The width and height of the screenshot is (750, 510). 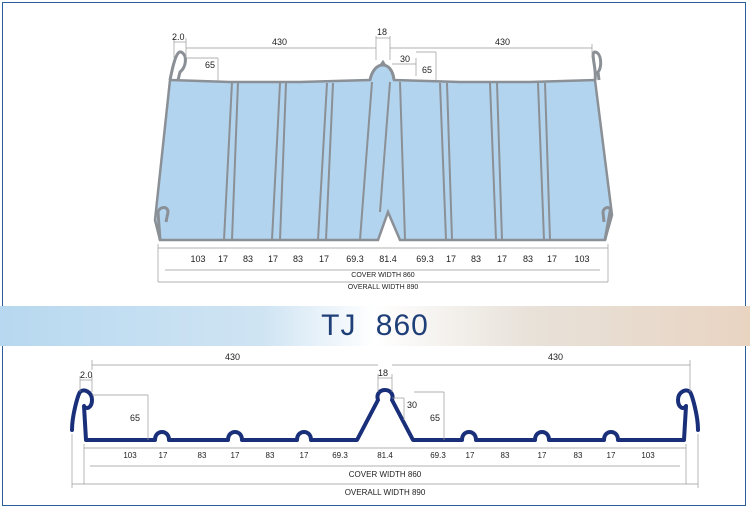 What do you see at coordinates (382, 72) in the screenshot?
I see `center-seam` at bounding box center [382, 72].